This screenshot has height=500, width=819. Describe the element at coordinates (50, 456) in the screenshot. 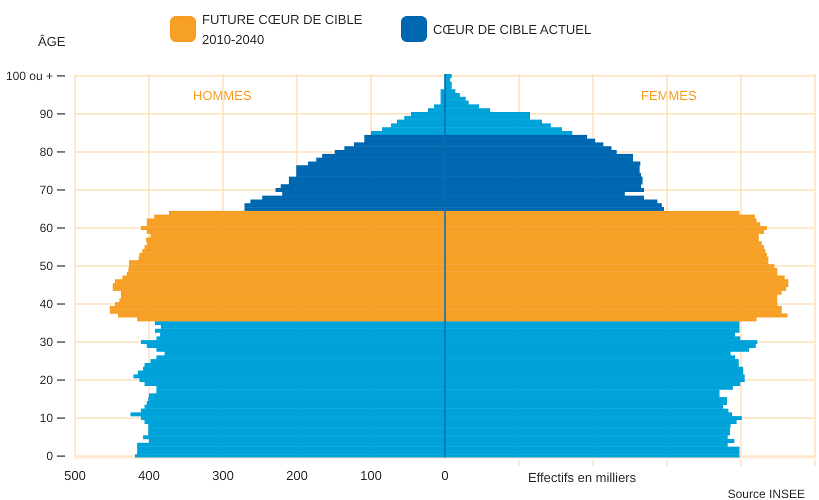

I see `y-tick-label: 0` at that location.